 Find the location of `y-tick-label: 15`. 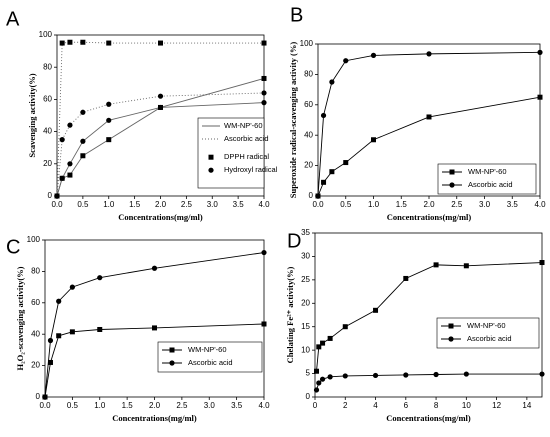

y-tick-label: 15 is located at coordinates (305, 326).